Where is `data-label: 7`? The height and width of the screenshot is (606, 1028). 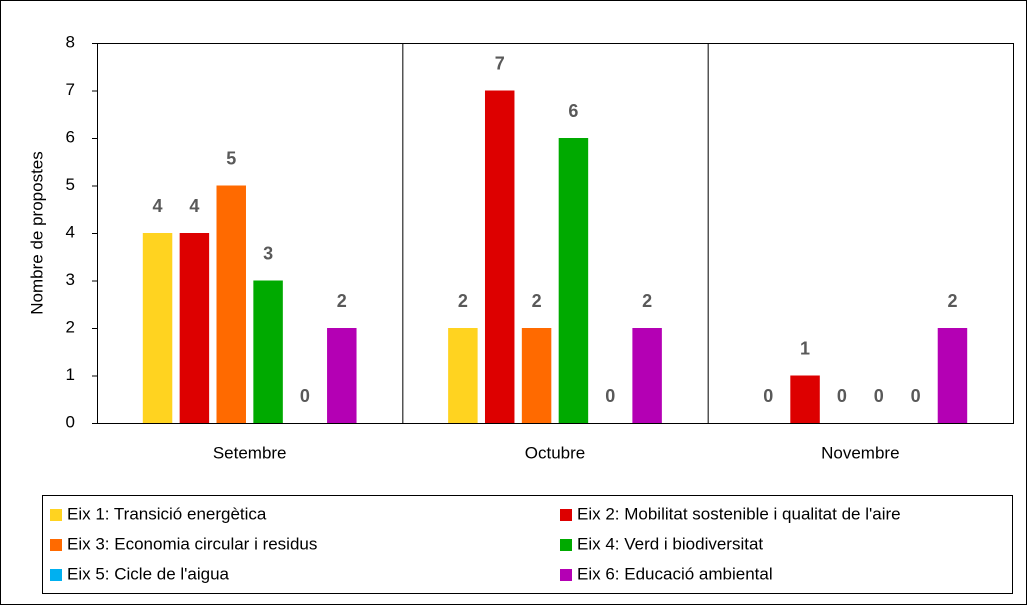 data-label: 7 is located at coordinates (500, 63).